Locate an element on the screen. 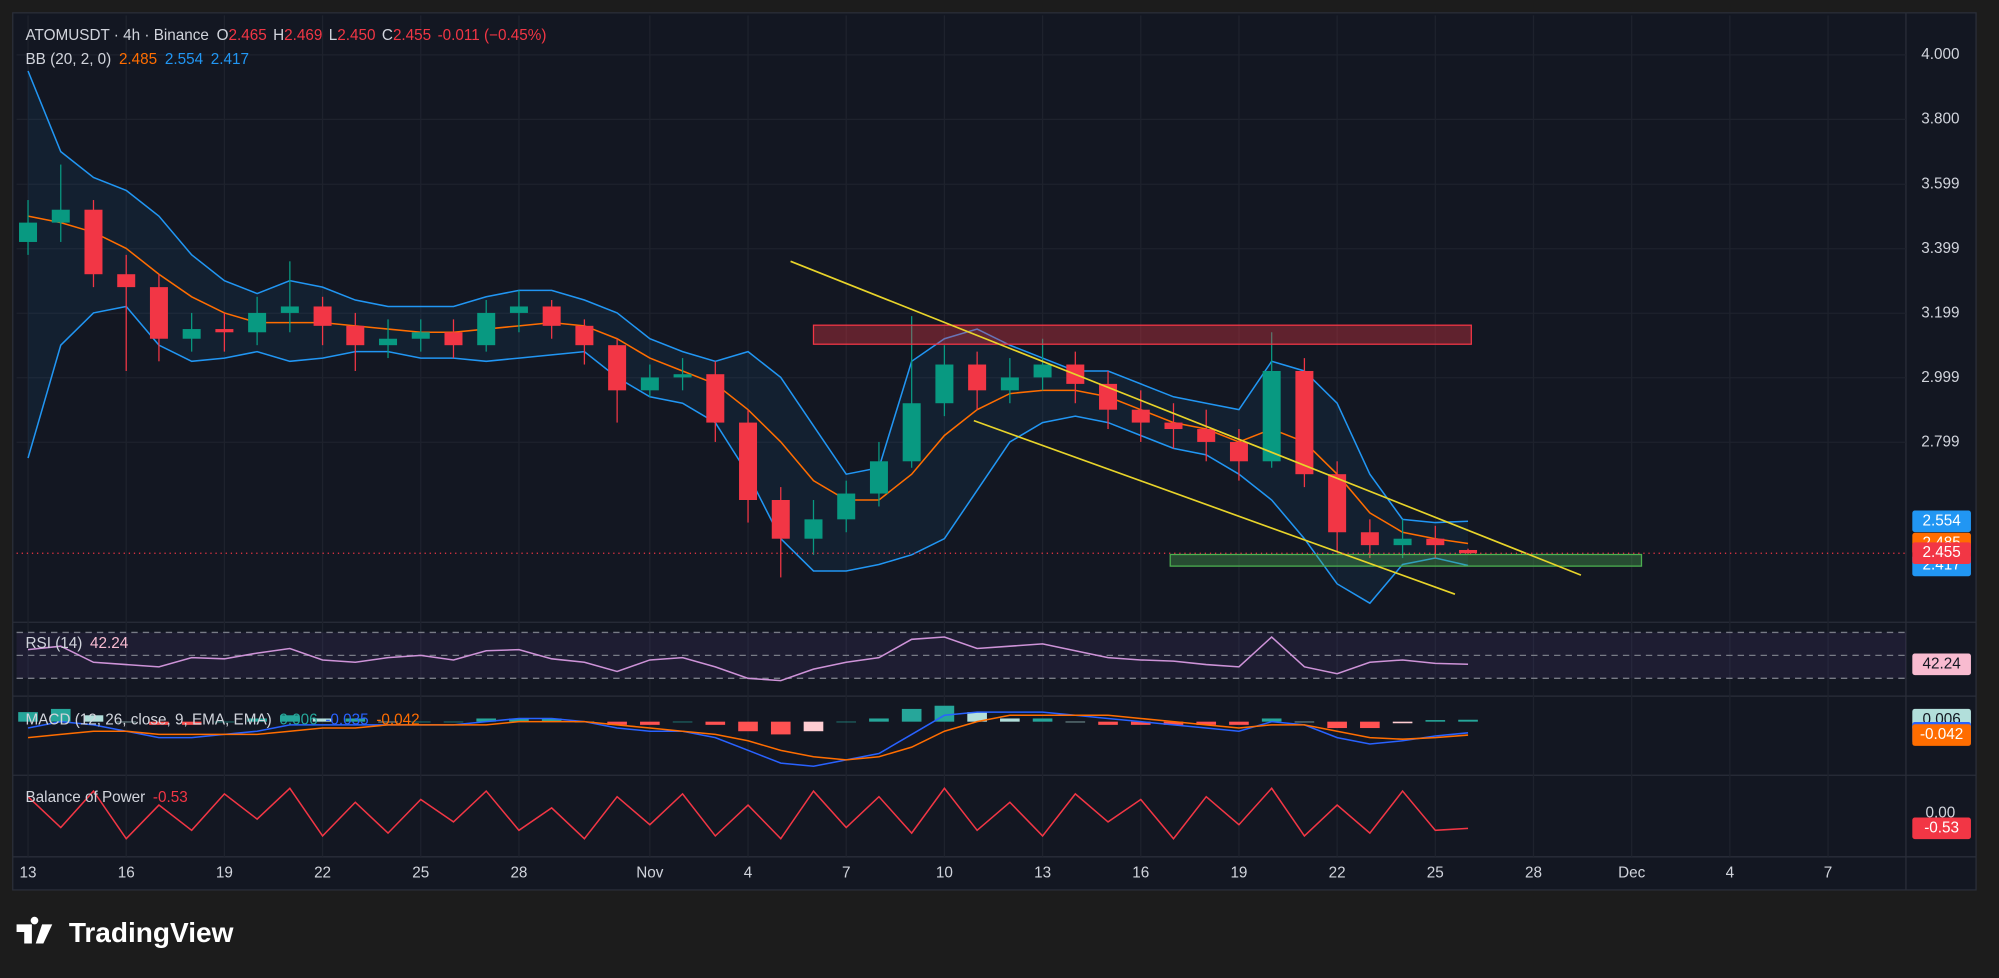 The image size is (1999, 978). x-tick-label: 22 is located at coordinates (322, 872).